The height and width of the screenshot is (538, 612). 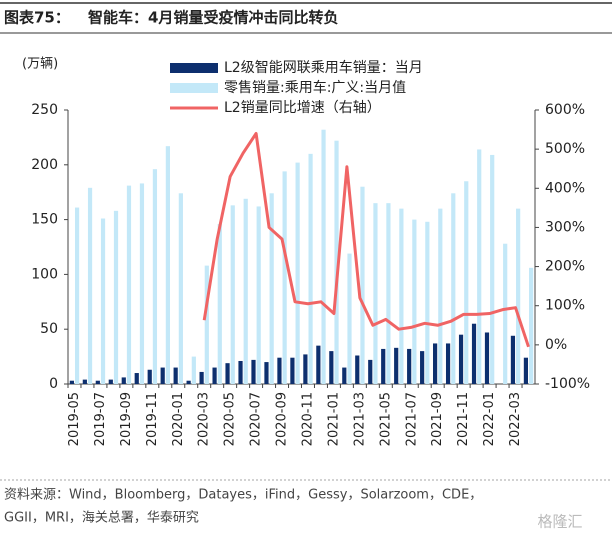 What do you see at coordinates (74, 419) in the screenshot?
I see `x-tick-label: 2019-05` at bounding box center [74, 419].